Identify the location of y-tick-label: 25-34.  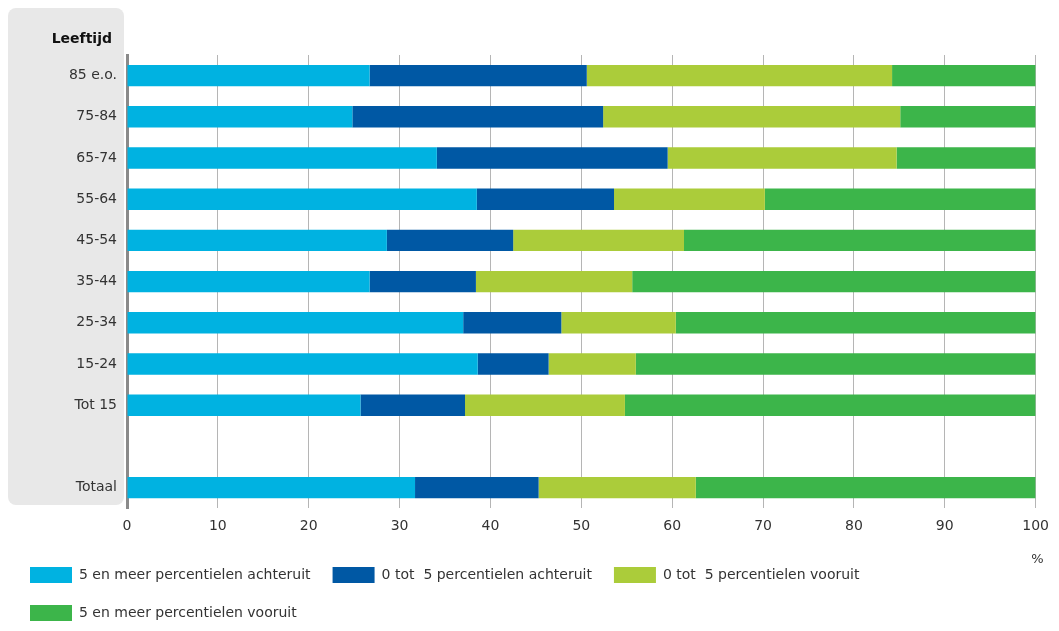
(97, 321).